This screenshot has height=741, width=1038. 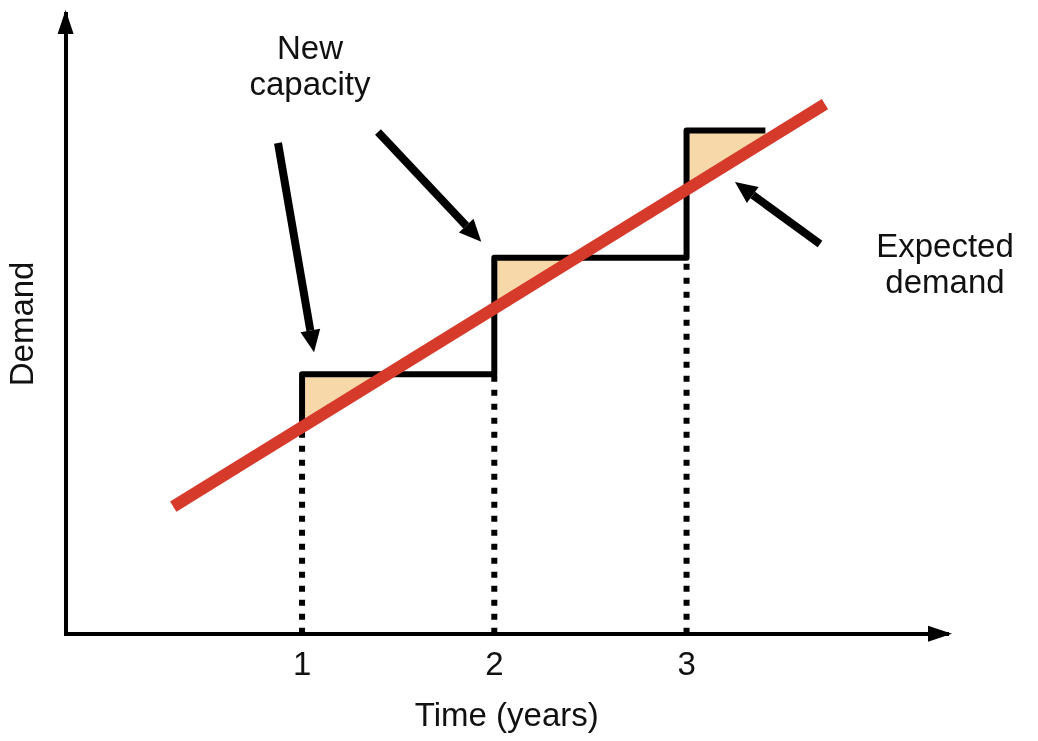 What do you see at coordinates (945, 263) in the screenshot?
I see `annotation: Expected demand` at bounding box center [945, 263].